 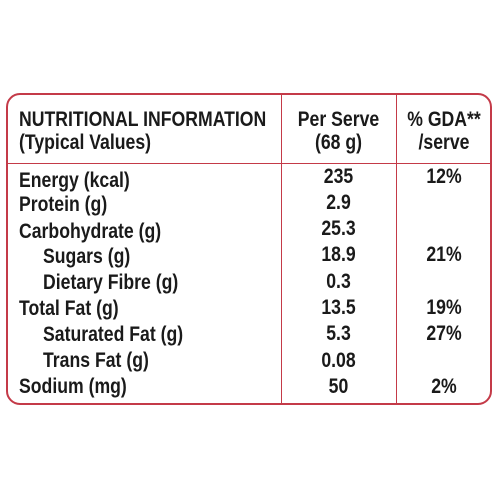 I want to click on row-value-sugars: 18.9, so click(x=338, y=254).